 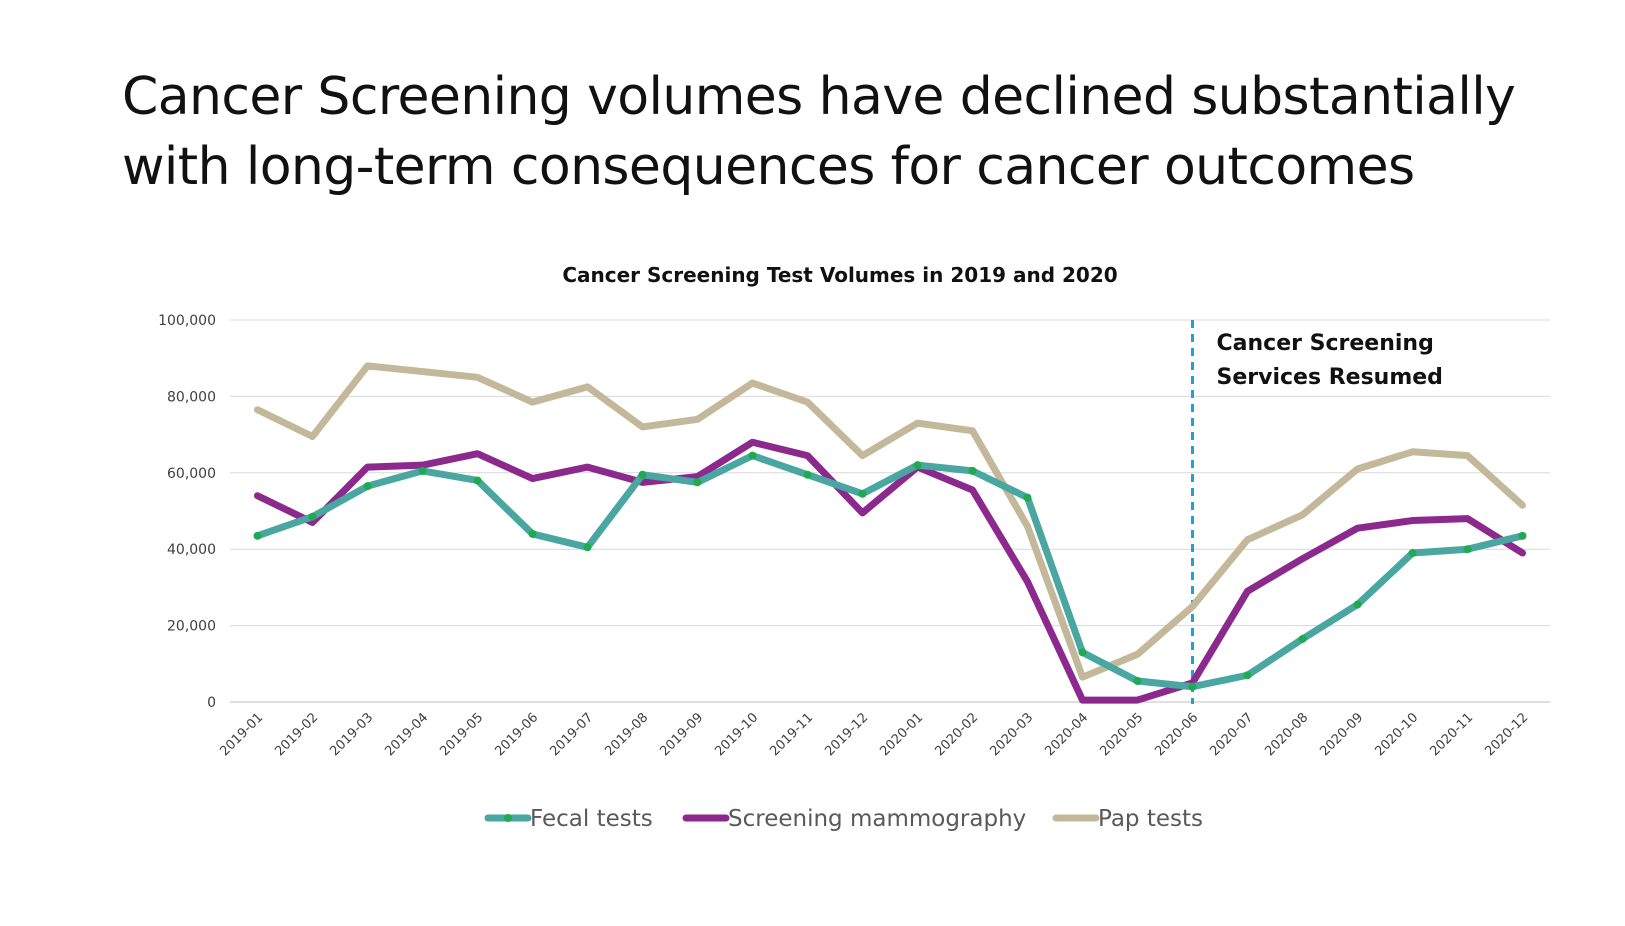 What do you see at coordinates (877, 819) in the screenshot?
I see `legend-label: Screening mammography` at bounding box center [877, 819].